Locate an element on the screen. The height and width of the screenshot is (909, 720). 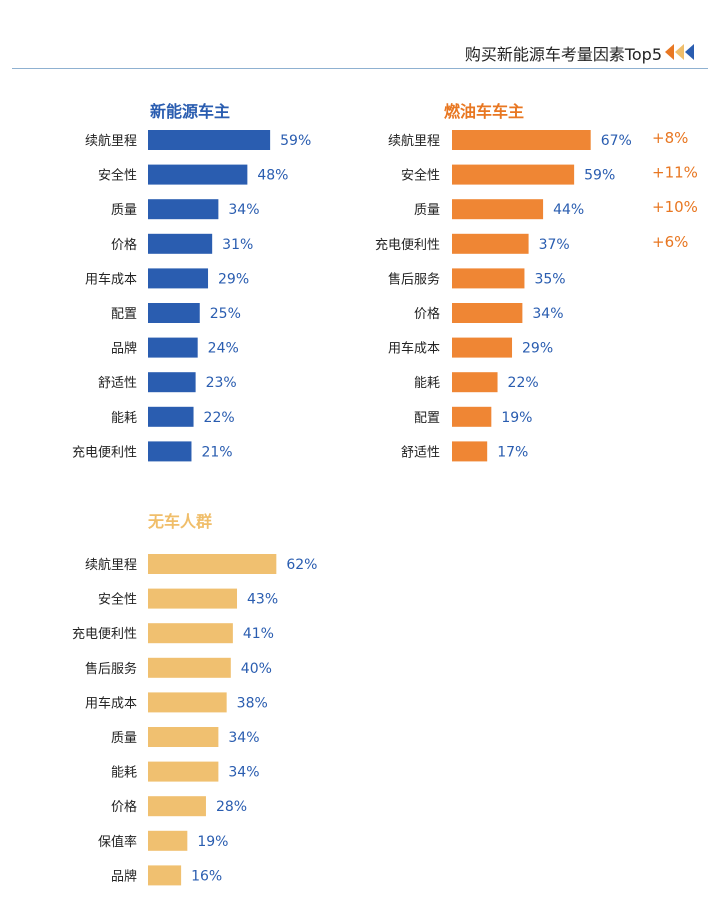
value-label: 38% is located at coordinates (252, 703).